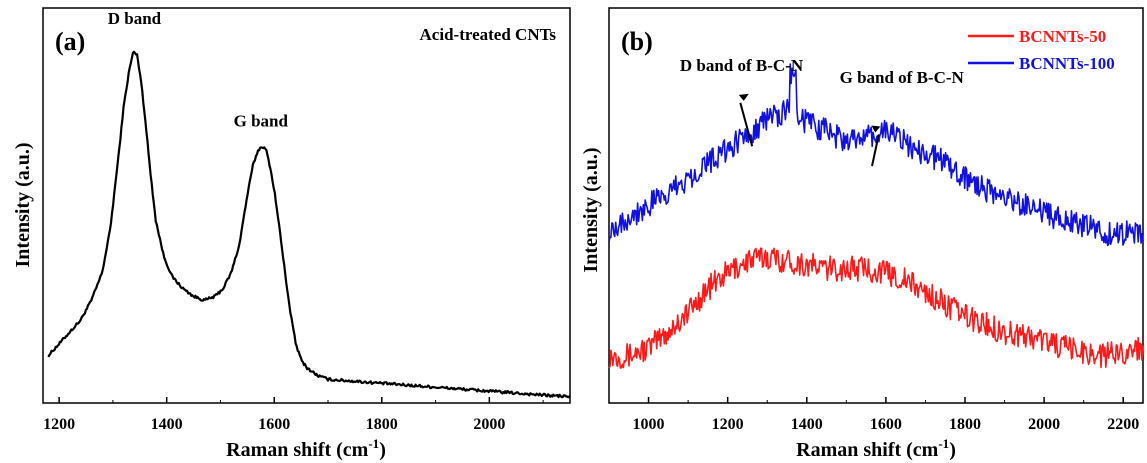 The height and width of the screenshot is (463, 1147). Describe the element at coordinates (293, 415) in the screenshot. I see `panel-a-x-ticks: 1200 1400 1600 1800 2000` at that location.